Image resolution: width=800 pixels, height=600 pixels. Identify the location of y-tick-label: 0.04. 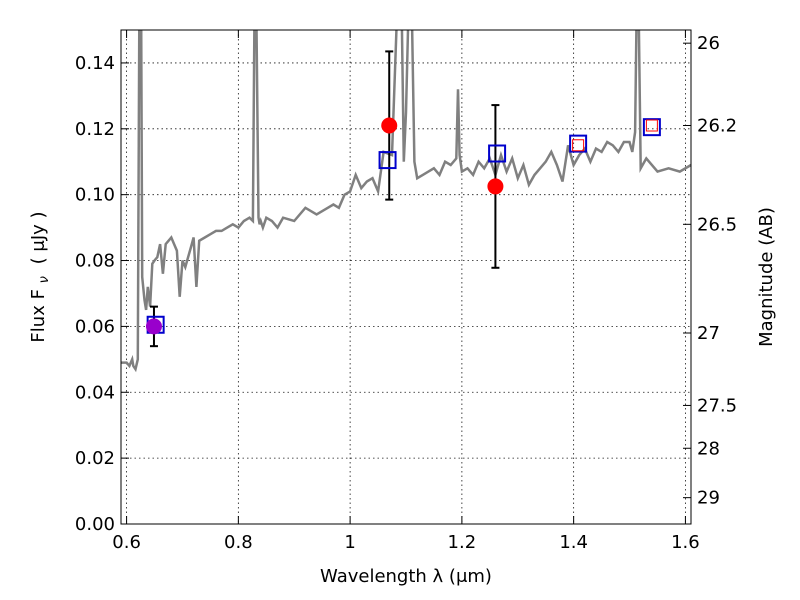
(95, 392).